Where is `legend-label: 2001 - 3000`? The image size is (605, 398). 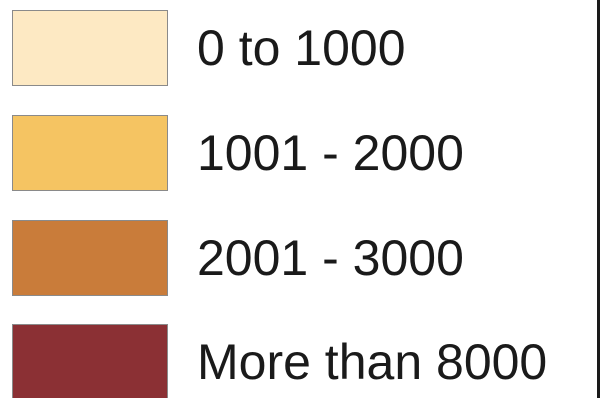 legend-label: 2001 - 3000 is located at coordinates (330, 258).